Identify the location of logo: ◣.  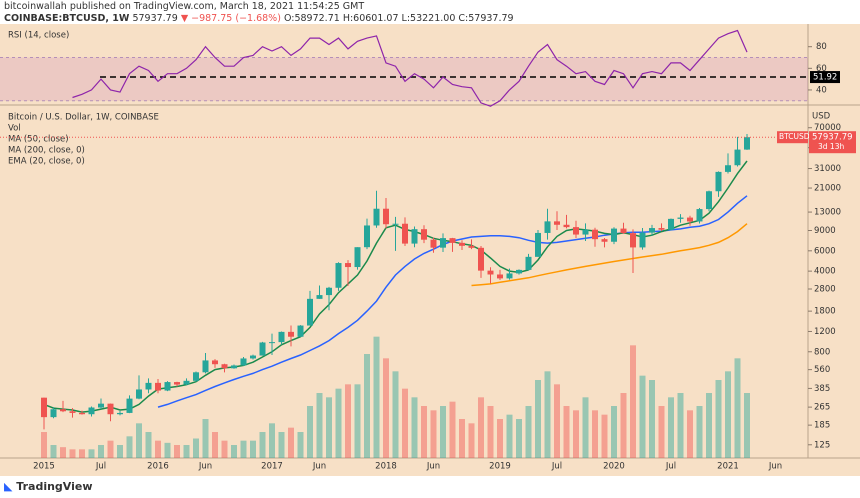
(10, 486).